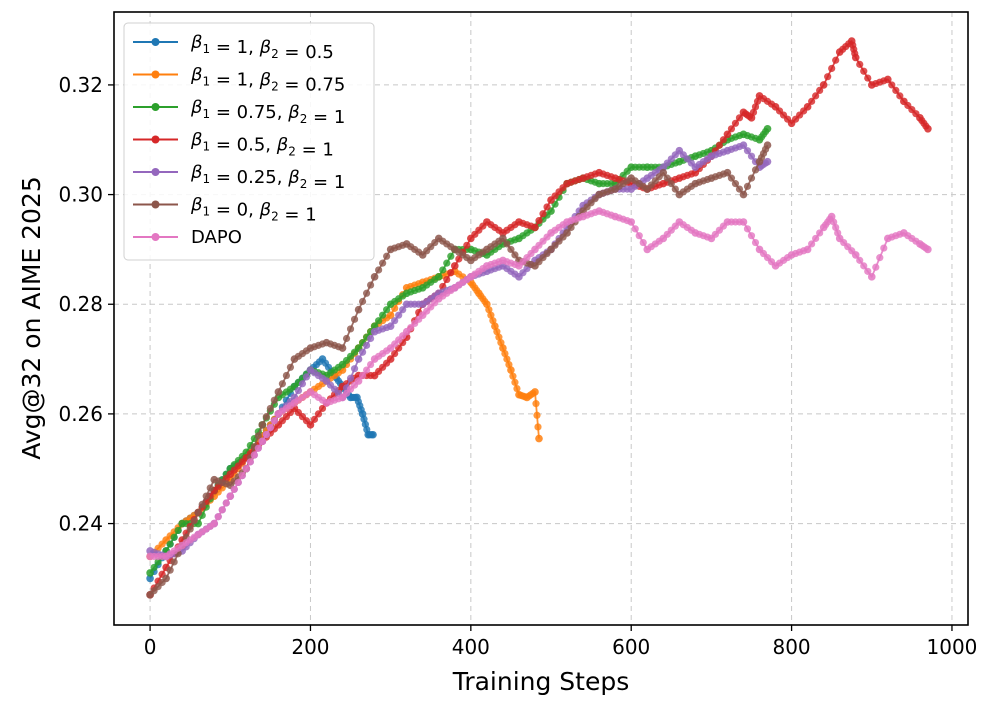 The width and height of the screenshot is (997, 708). What do you see at coordinates (471, 647) in the screenshot?
I see `x-tick-label: 400` at bounding box center [471, 647].